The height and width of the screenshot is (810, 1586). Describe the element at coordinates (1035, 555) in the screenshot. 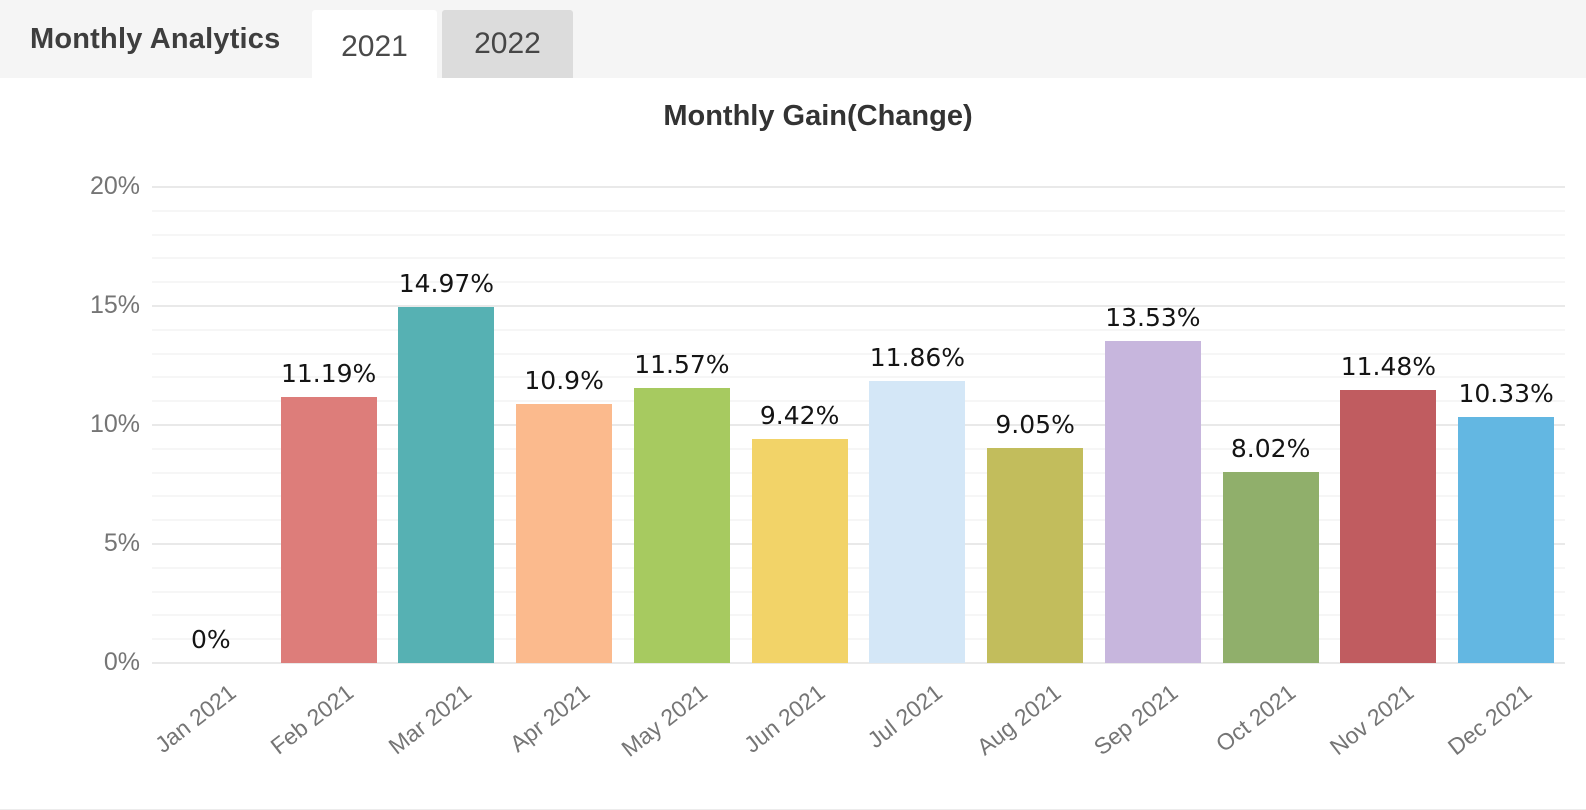

I see `bar-aug-2021` at that location.